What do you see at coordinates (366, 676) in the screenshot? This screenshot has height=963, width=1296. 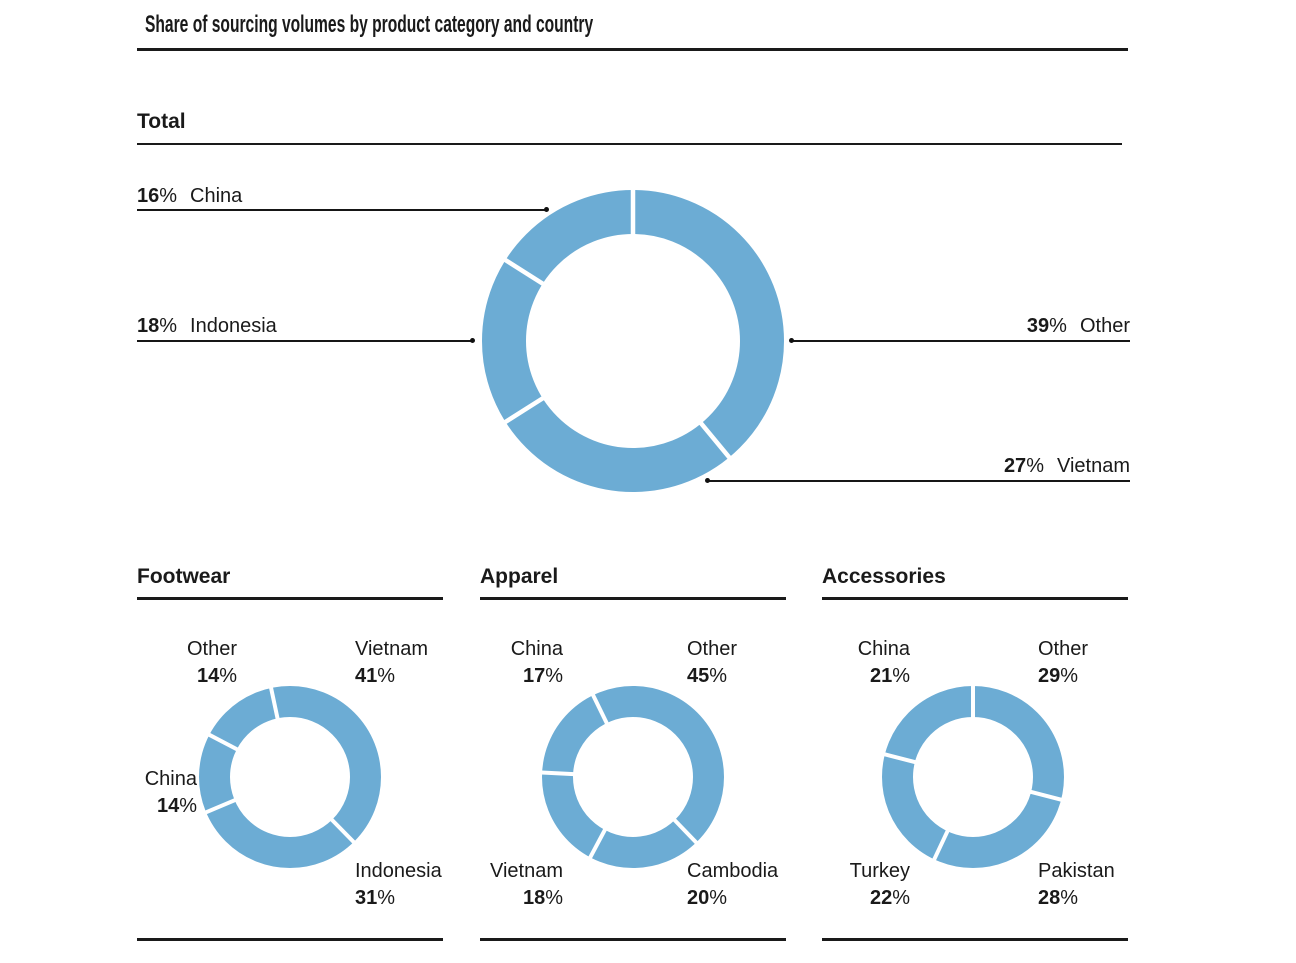 I see `label-value: 41` at bounding box center [366, 676].